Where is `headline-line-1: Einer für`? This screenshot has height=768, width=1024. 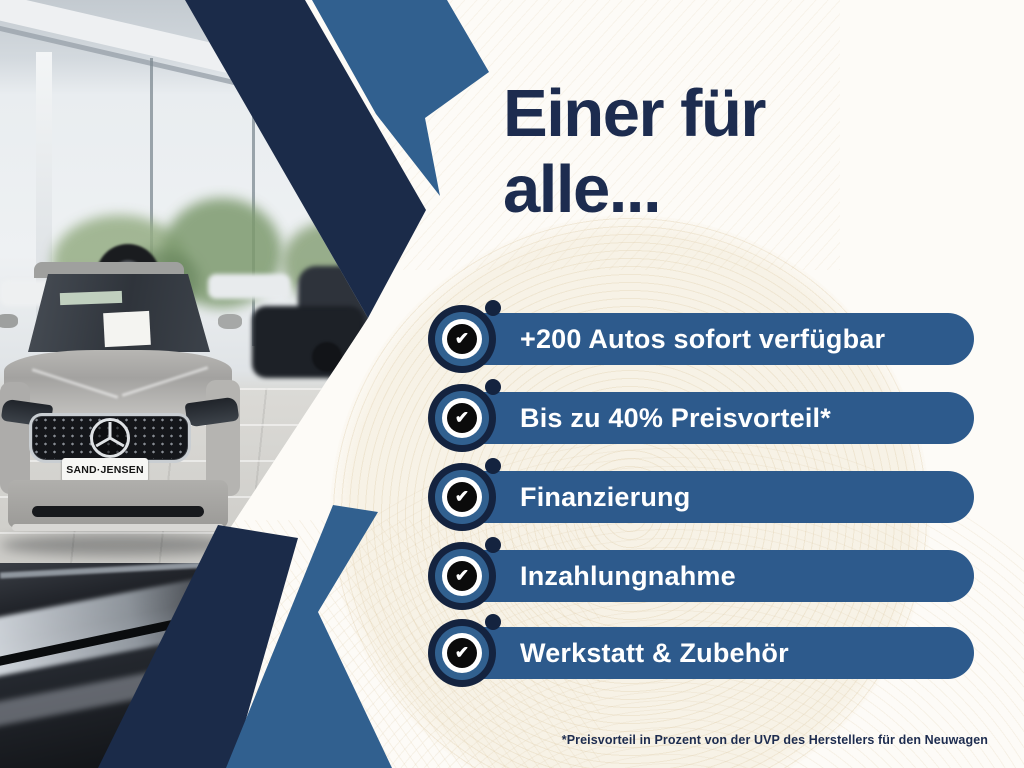
headline-line-1: Einer für is located at coordinates (635, 113).